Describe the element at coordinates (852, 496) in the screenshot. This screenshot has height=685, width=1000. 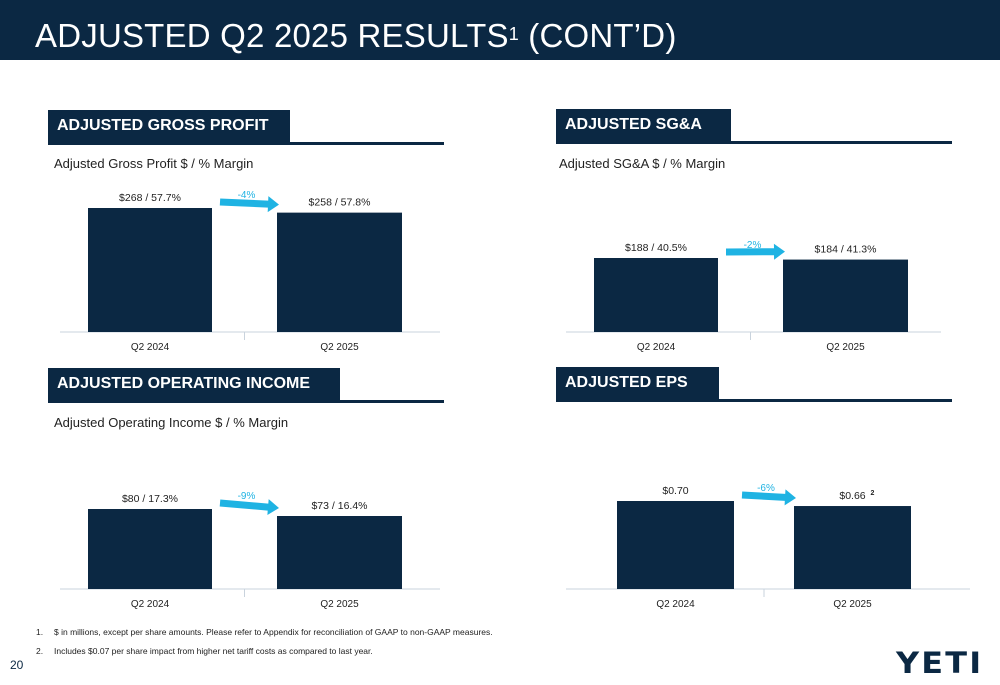
I see `data-label: $0.66` at that location.